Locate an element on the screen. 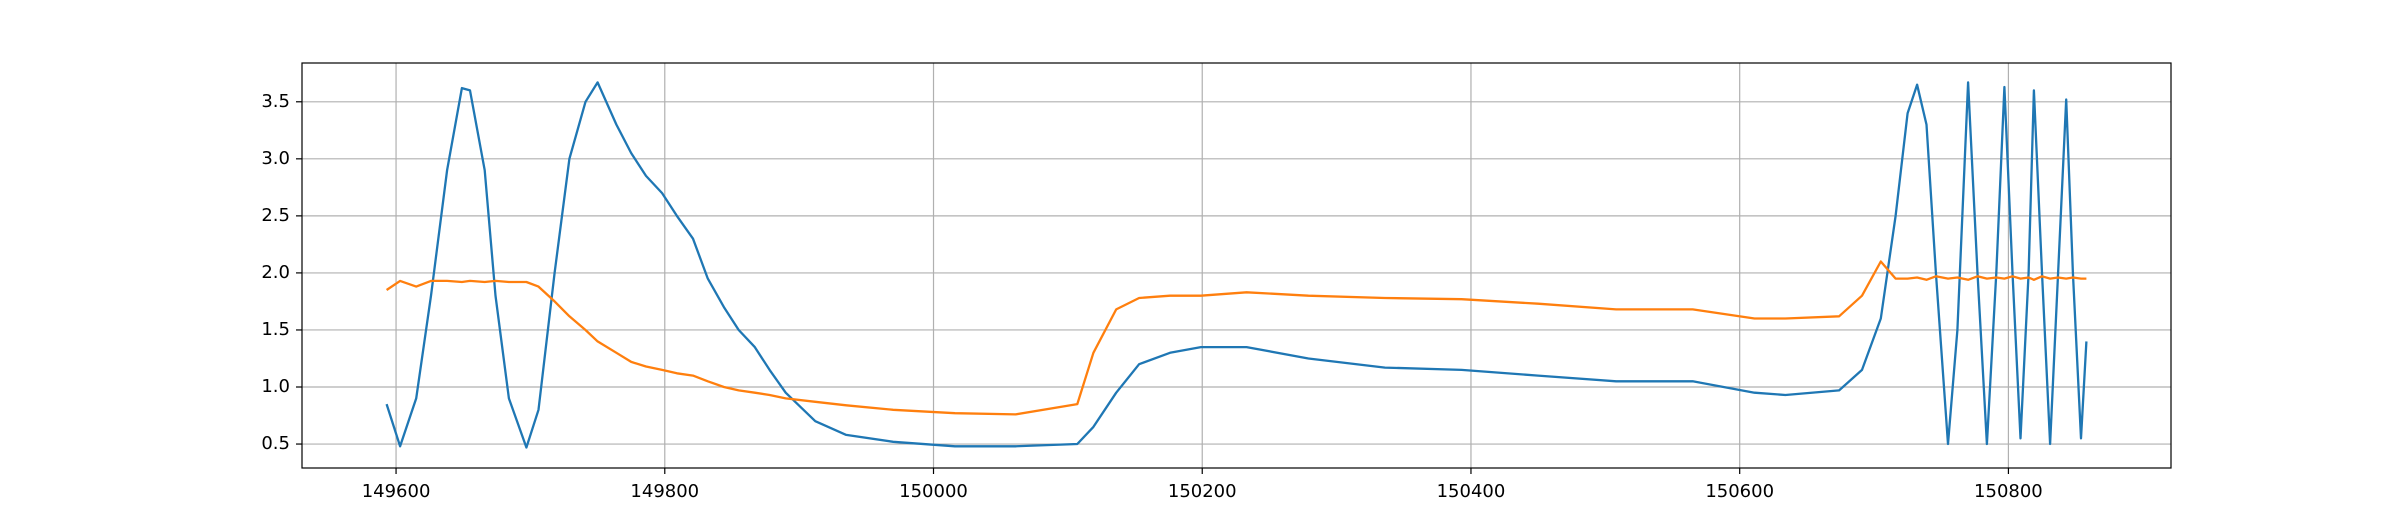 Image resolution: width=2400 pixels, height=525 pixels. y-tick-label: 3.0 is located at coordinates (275, 158).